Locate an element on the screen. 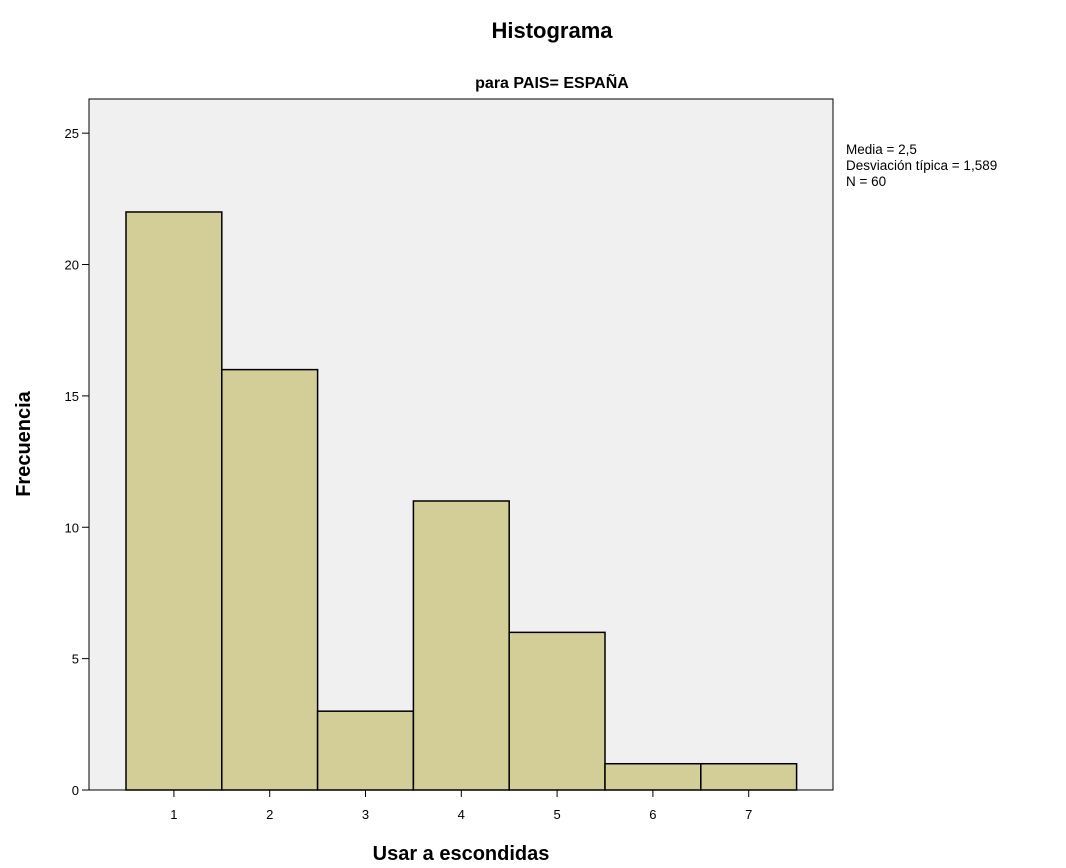 The height and width of the screenshot is (868, 1066). y-axis-label: Frecuencia is located at coordinates (24, 443).